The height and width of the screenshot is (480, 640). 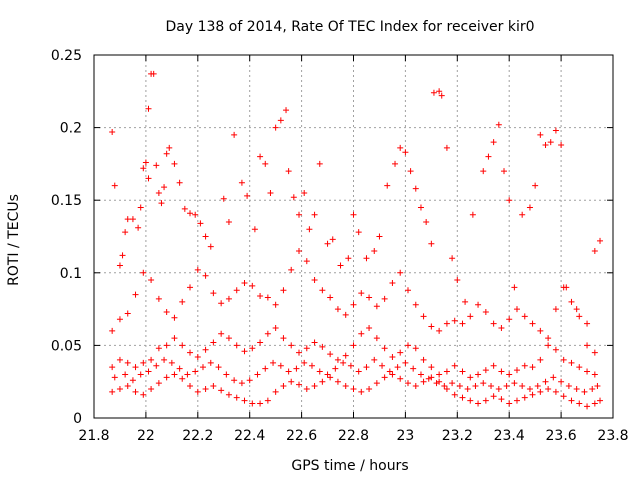 I want to click on x-tick-label: 22, so click(x=146, y=436).